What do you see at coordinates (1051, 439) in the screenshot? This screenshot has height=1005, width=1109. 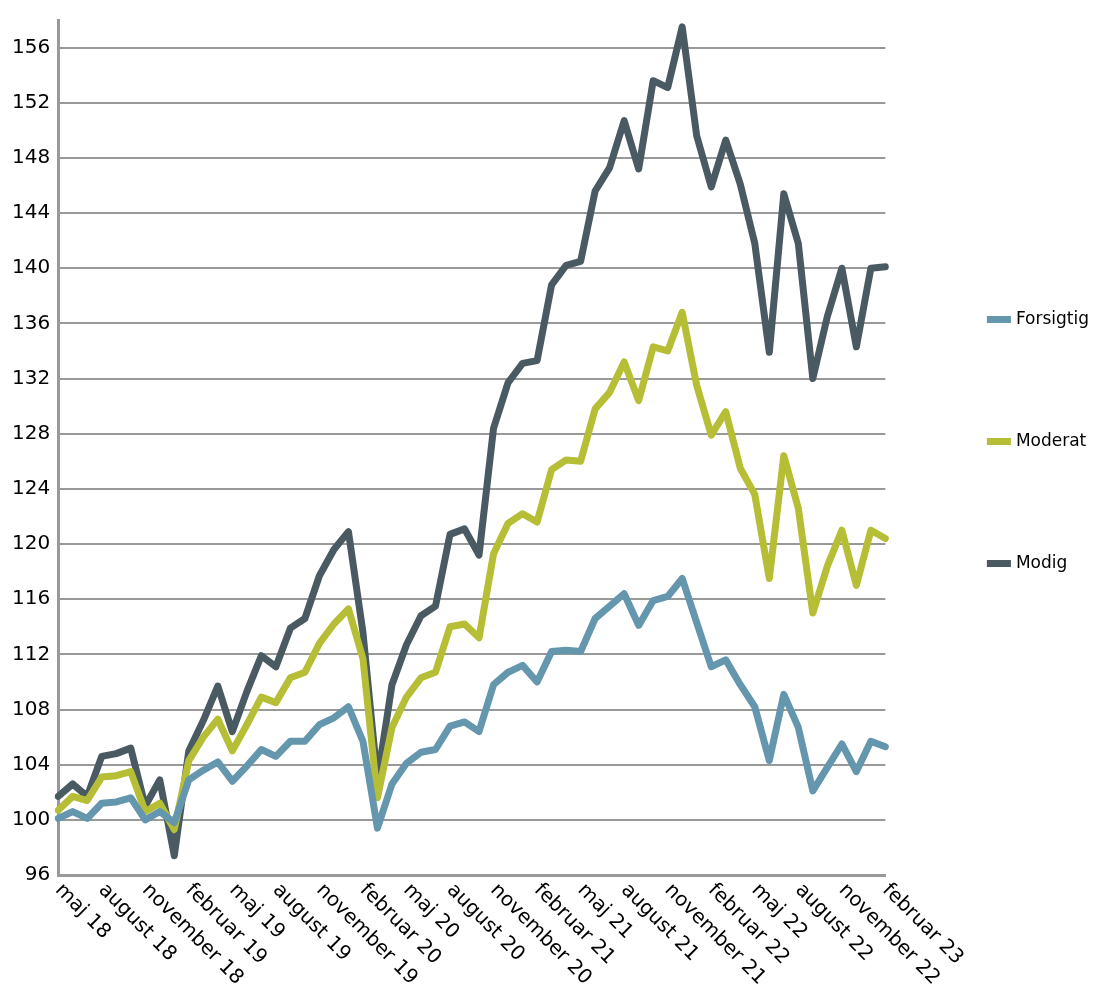 I see `legend-label: Moderat` at bounding box center [1051, 439].